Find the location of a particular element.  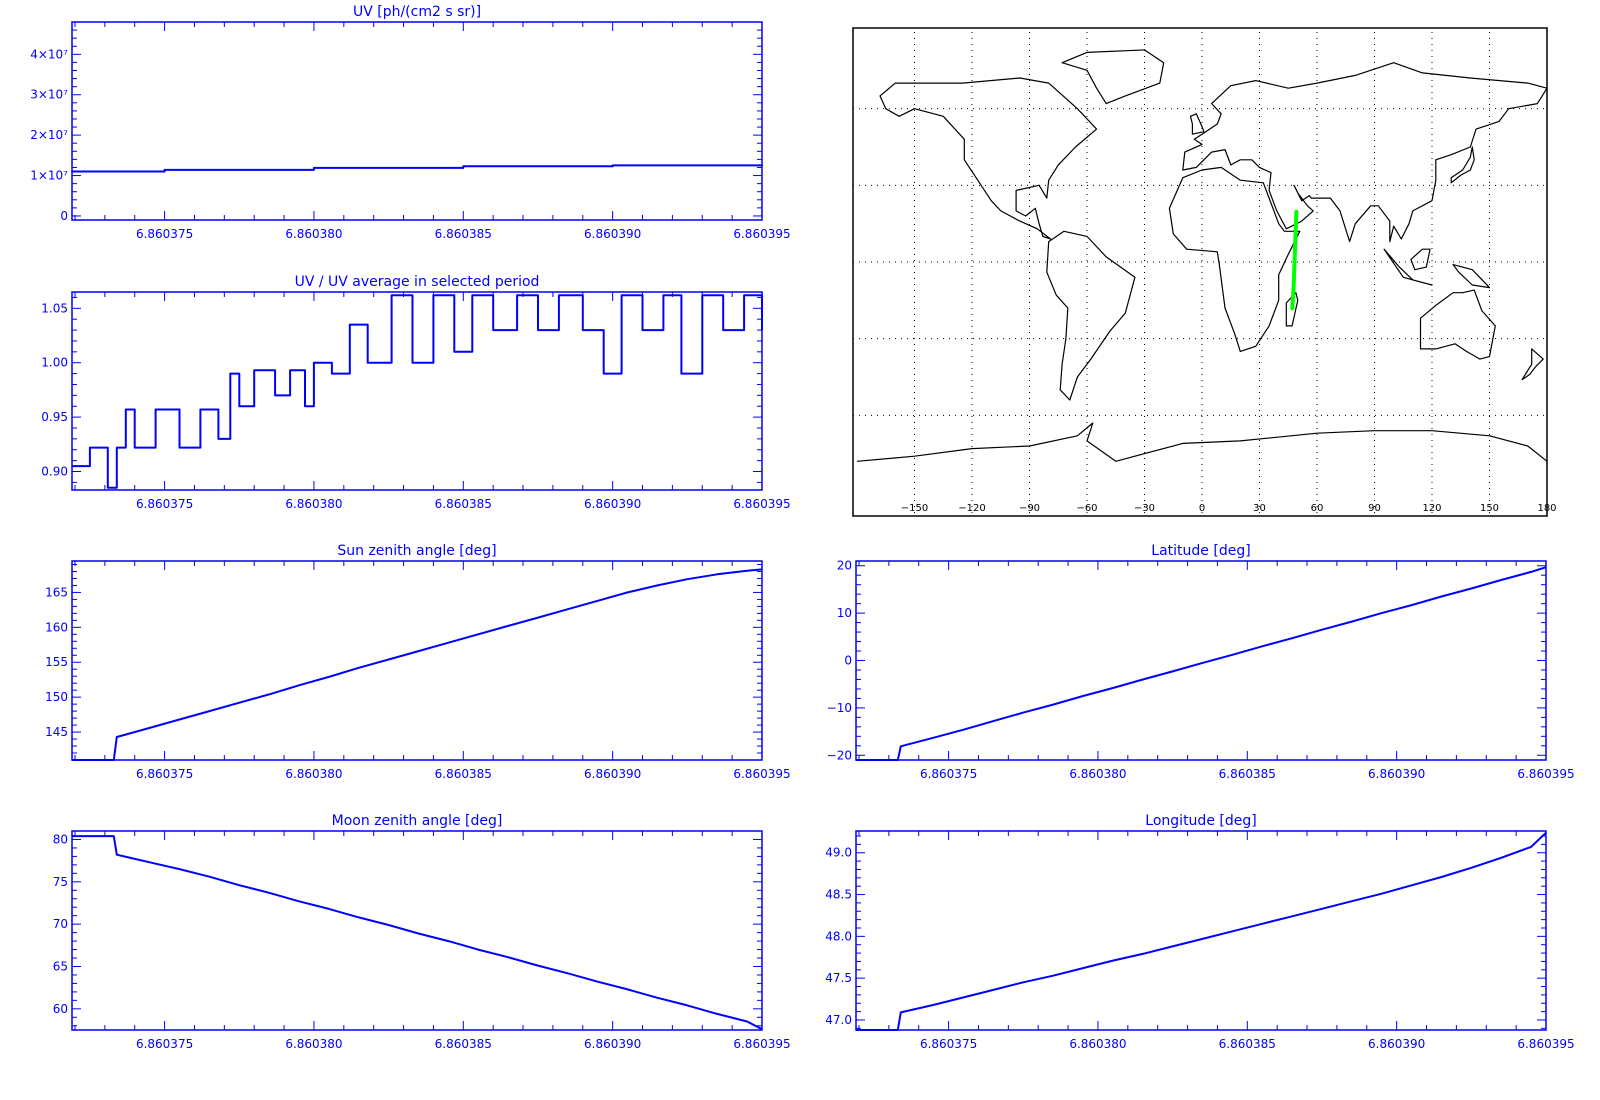

coastline-africa is located at coordinates (1234, 259).